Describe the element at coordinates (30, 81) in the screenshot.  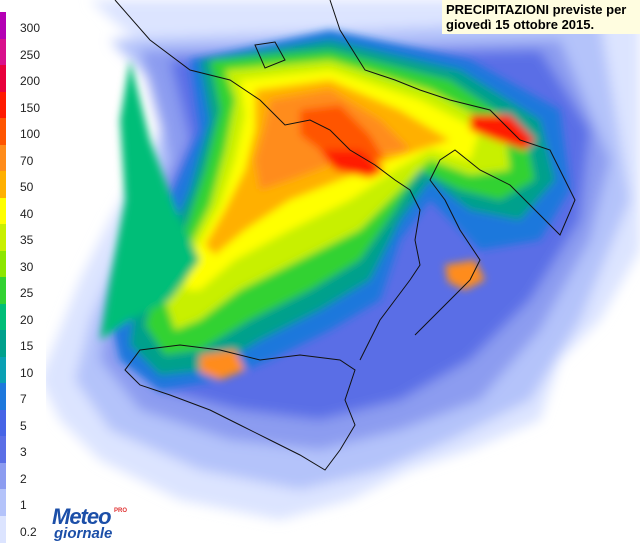
I see `legend-label: 200` at that location.